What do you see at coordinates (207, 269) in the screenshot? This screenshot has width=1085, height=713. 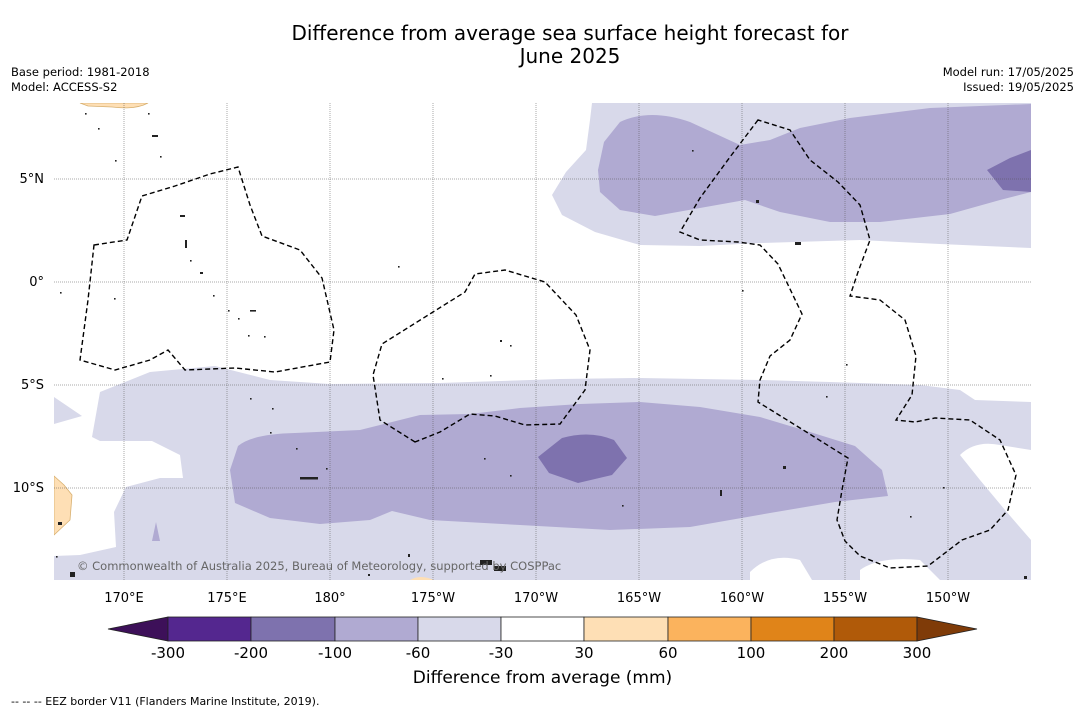 I see `eez-border-kiribati-gilbert` at bounding box center [207, 269].